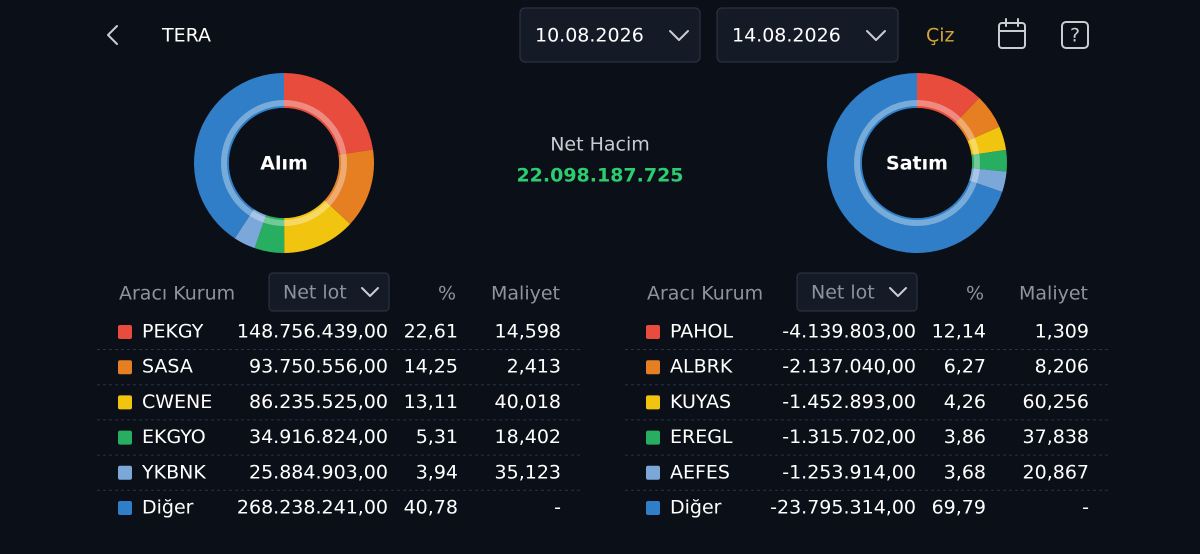 This screenshot has width=1200, height=554. I want to click on back-button, so click(112, 35).